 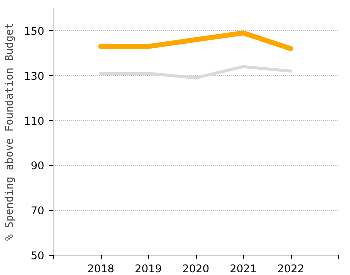 What do you see at coordinates (196, 72) in the screenshot?
I see `line-series` at bounding box center [196, 72].